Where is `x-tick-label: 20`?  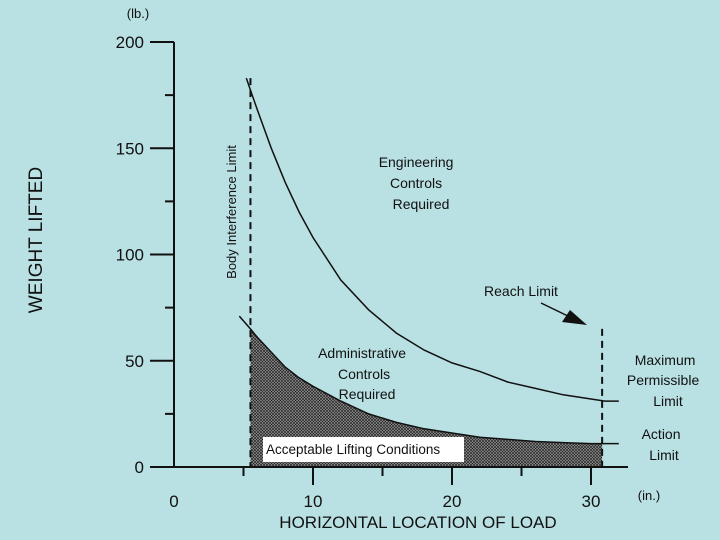
x-tick-label: 20 is located at coordinates (452, 501).